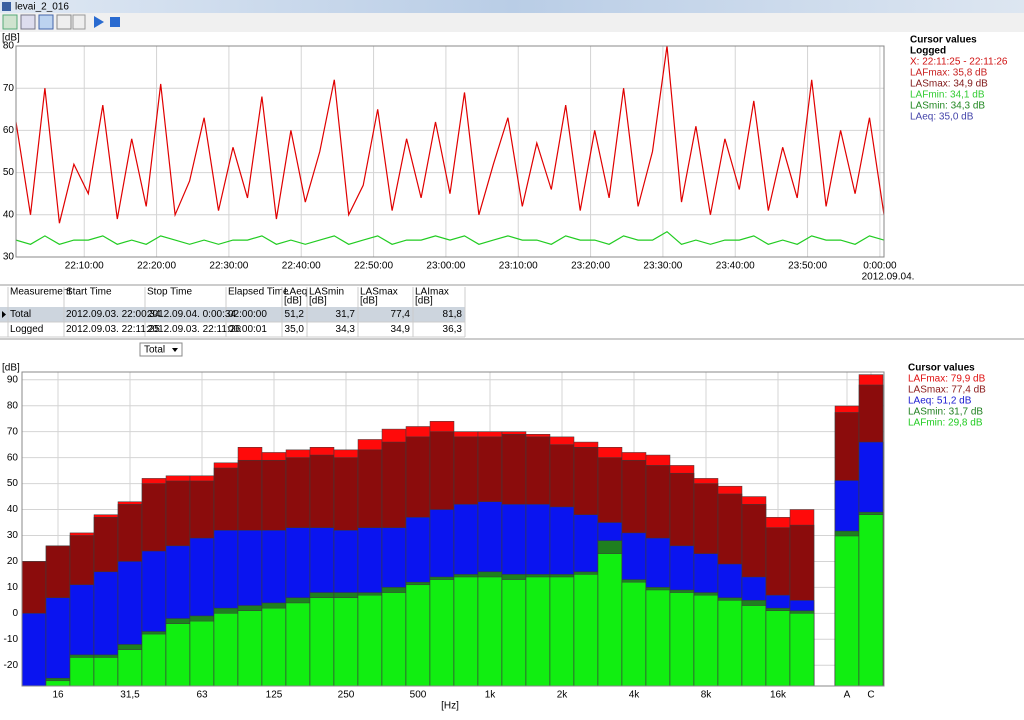 Image resolution: width=1024 pixels, height=720 pixels. I want to click on table-cell: 34,9, so click(401, 329).